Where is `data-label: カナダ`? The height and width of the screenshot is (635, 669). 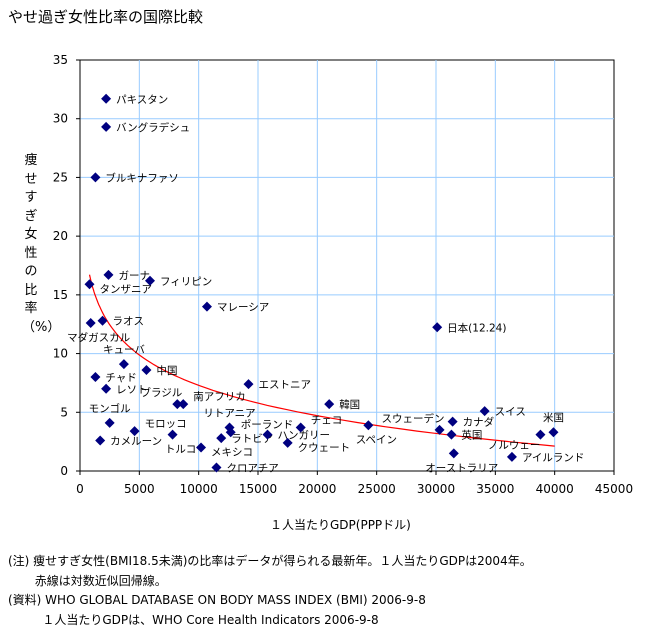 data-label: カナダ is located at coordinates (479, 422).